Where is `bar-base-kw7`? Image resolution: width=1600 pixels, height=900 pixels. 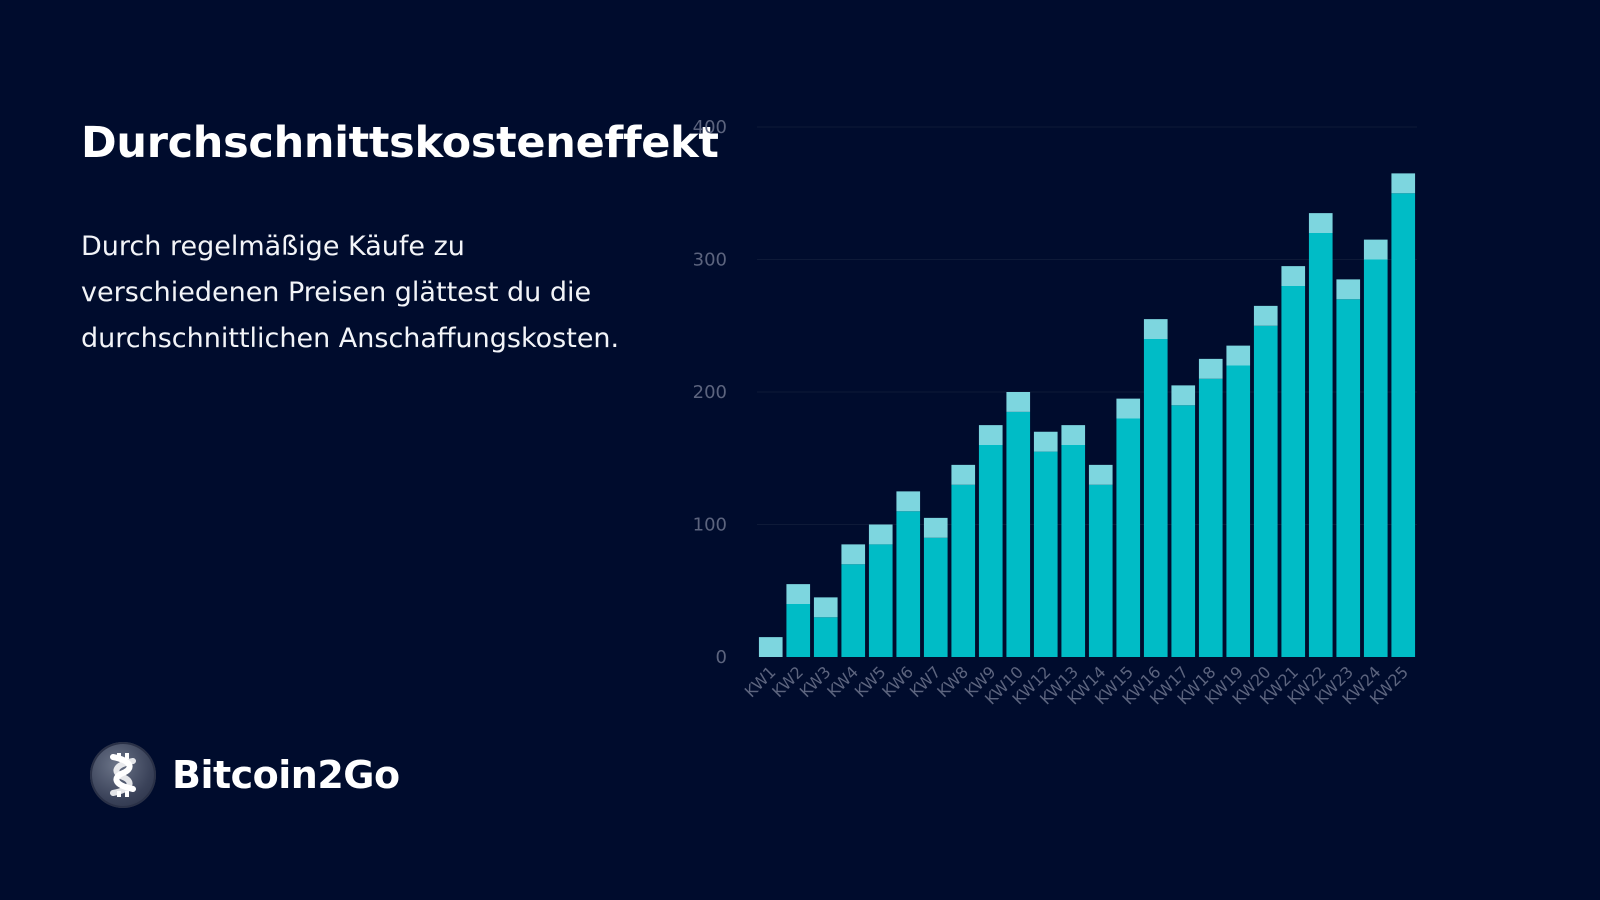 bar-base-kw7 is located at coordinates (935, 597).